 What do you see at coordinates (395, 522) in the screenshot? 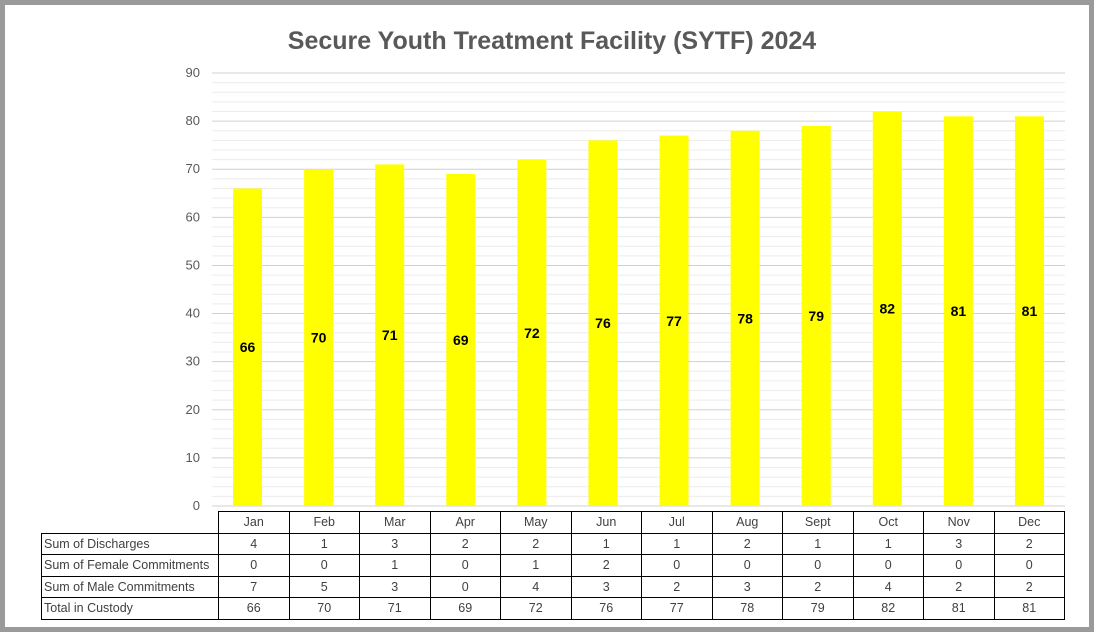
I see `x-tick-label: Mar` at bounding box center [395, 522].